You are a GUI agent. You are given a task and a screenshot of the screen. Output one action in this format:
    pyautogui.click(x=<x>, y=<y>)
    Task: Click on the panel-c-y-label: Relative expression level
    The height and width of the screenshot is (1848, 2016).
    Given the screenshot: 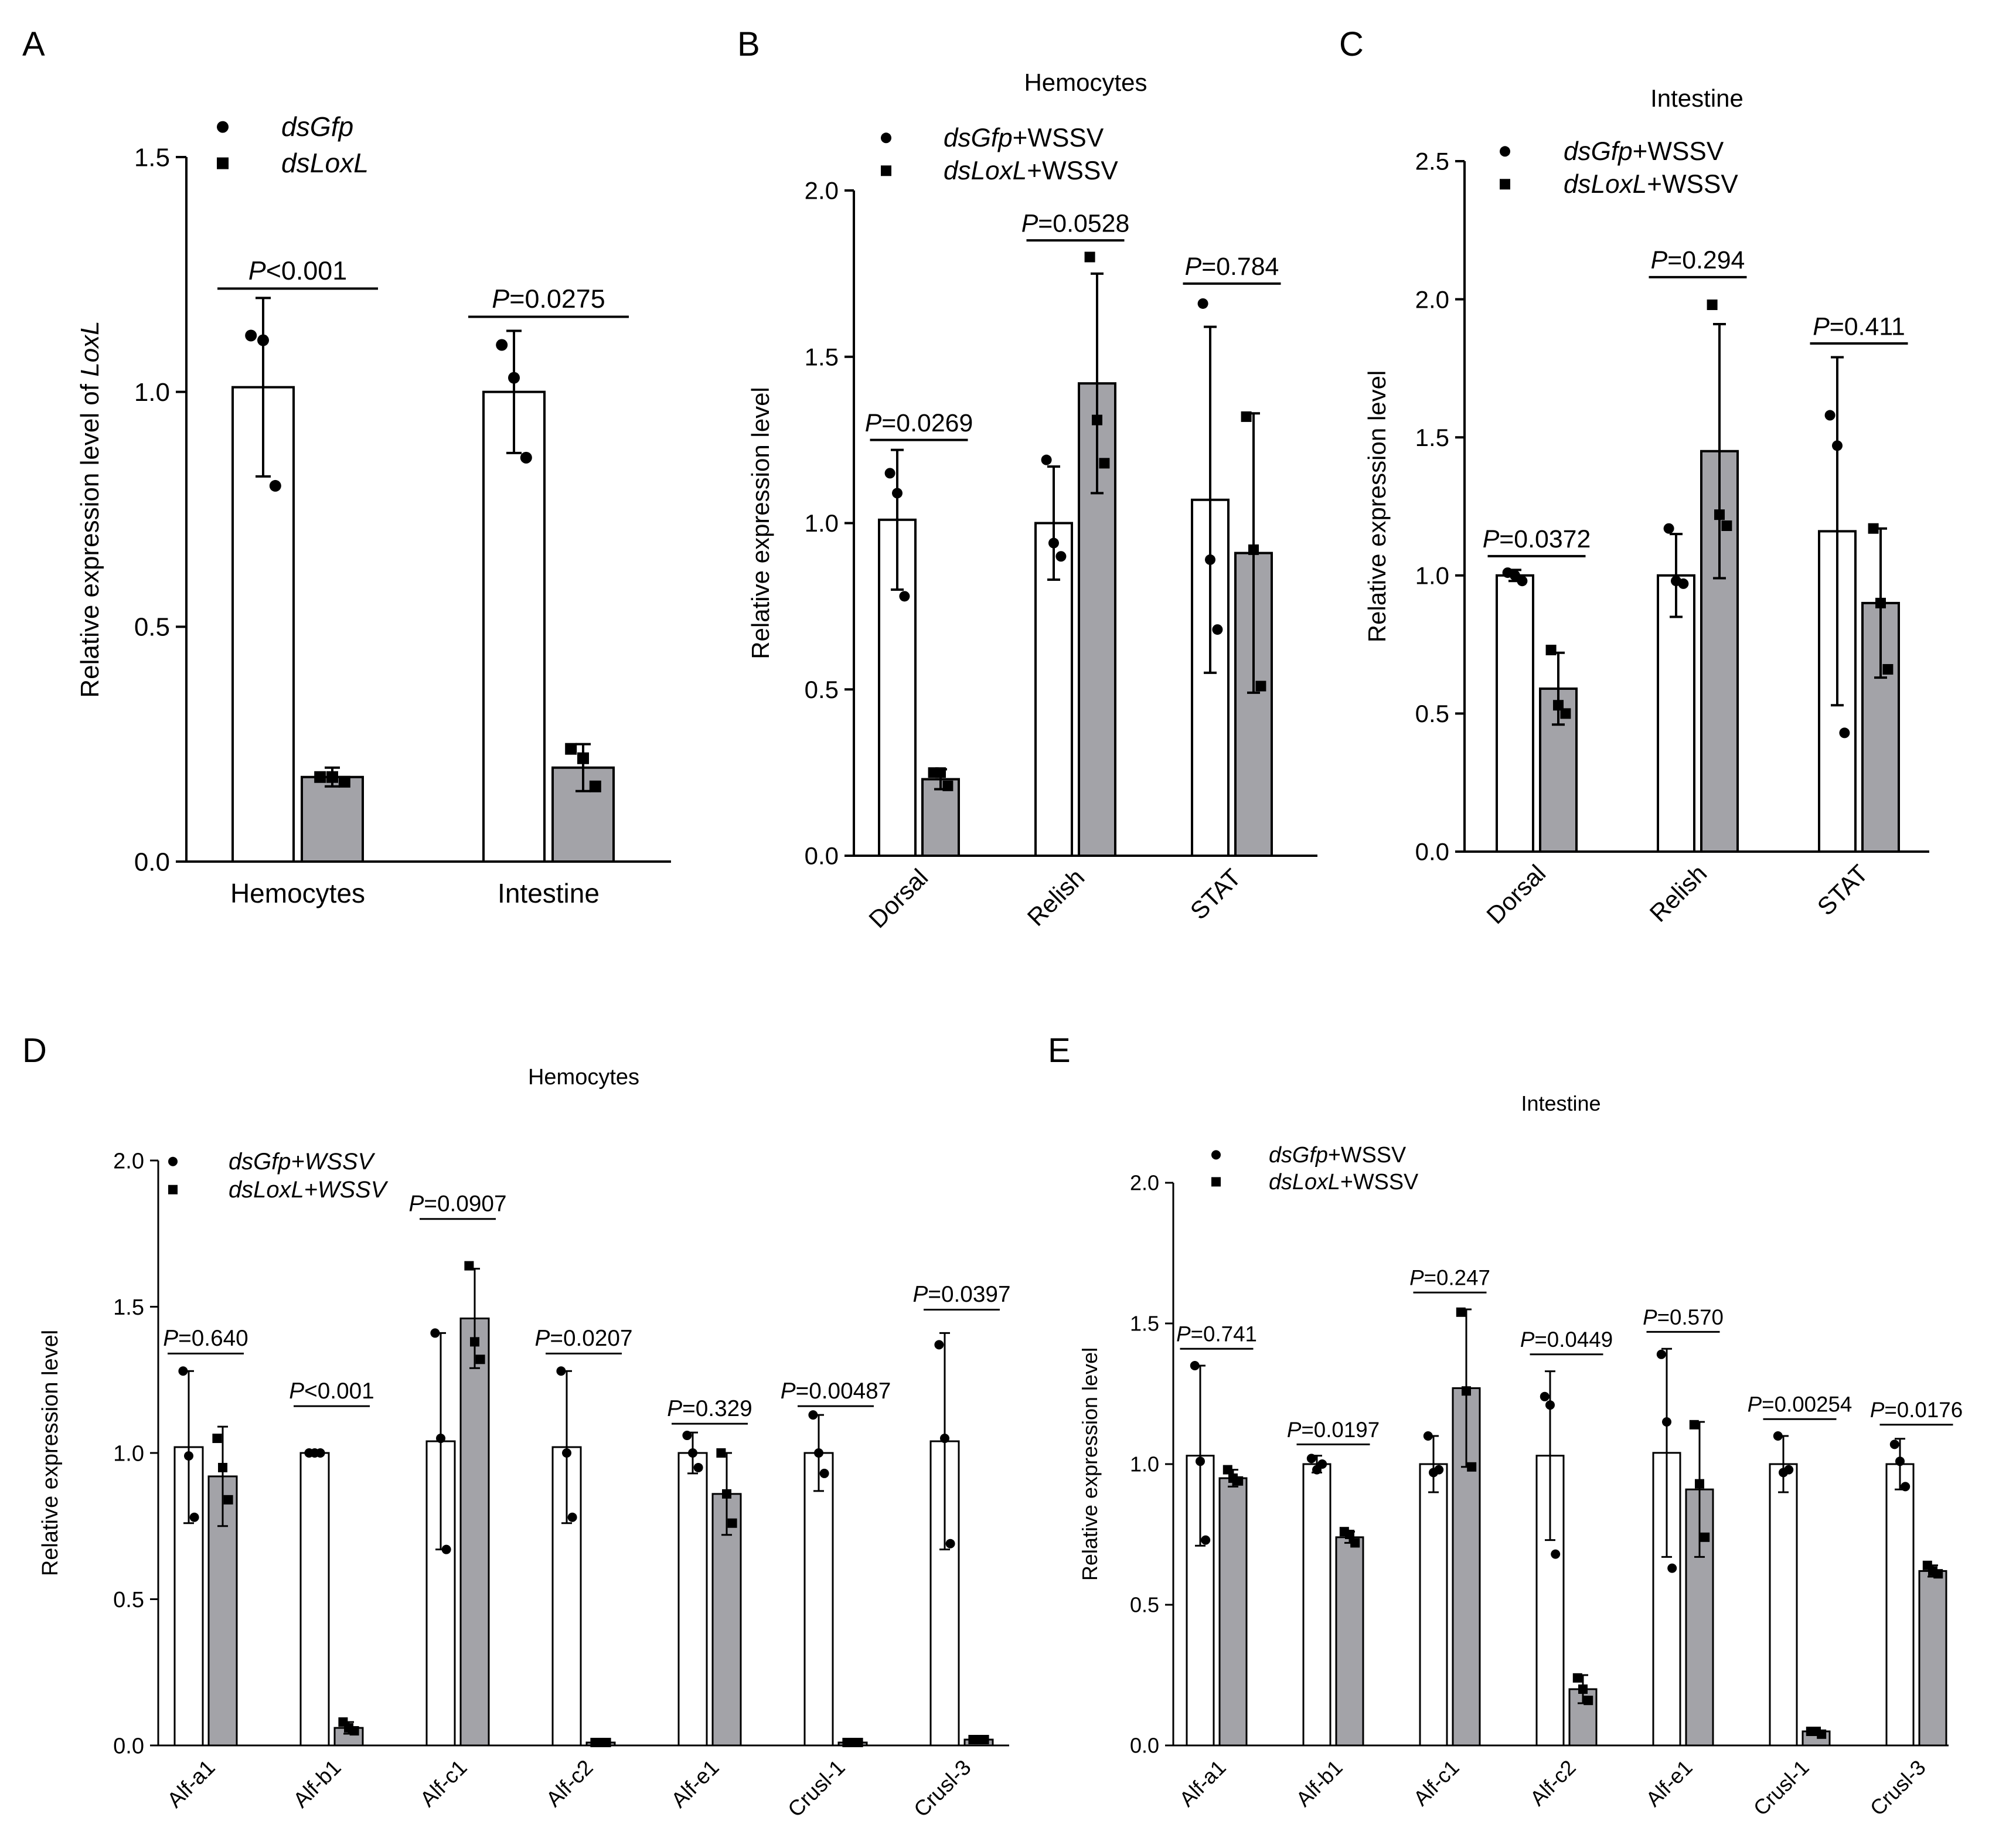 What is the action you would take?
    pyautogui.click(x=1377, y=507)
    